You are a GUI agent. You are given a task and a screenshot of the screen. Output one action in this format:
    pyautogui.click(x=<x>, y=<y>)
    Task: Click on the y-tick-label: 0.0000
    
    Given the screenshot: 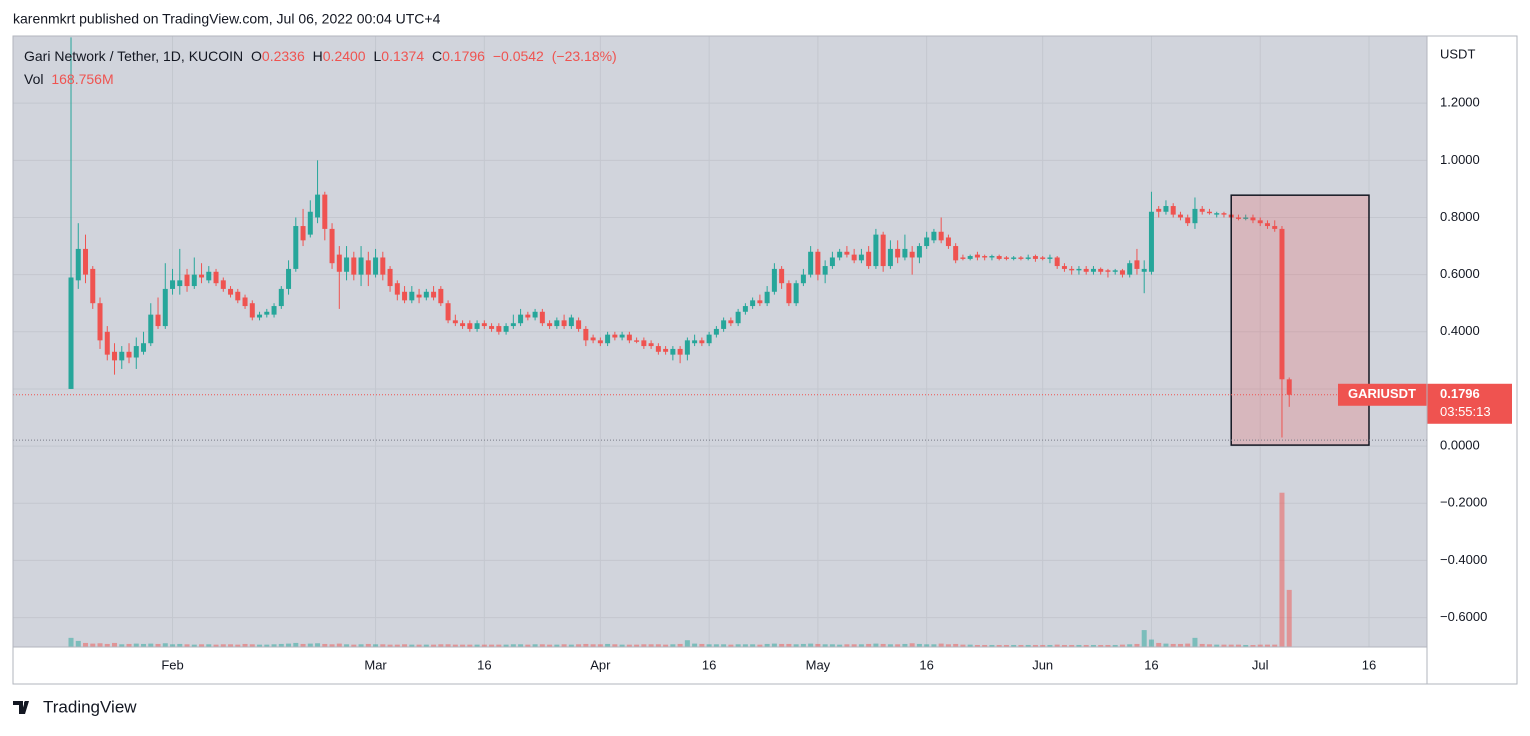 What is the action you would take?
    pyautogui.click(x=1460, y=445)
    